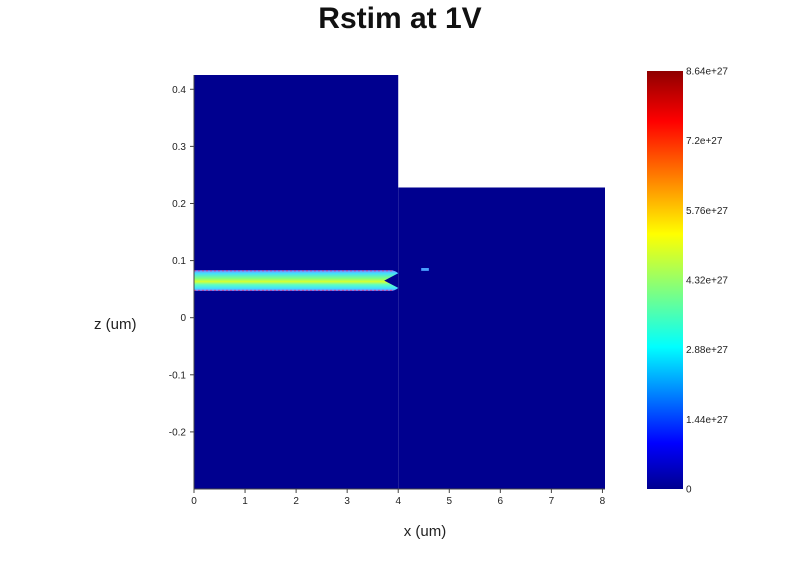  I want to click on x-tick-label-2: 2, so click(296, 501).